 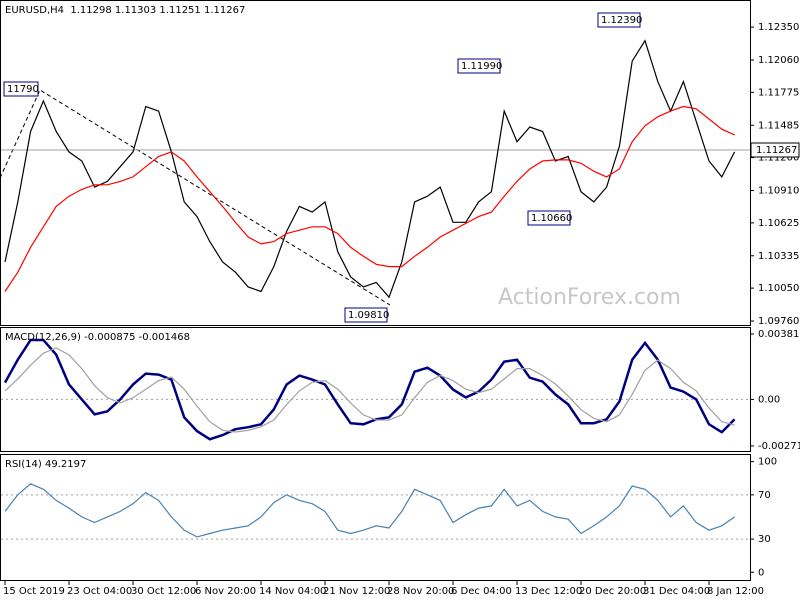 I want to click on annotation: 1.11990, so click(x=481, y=66).